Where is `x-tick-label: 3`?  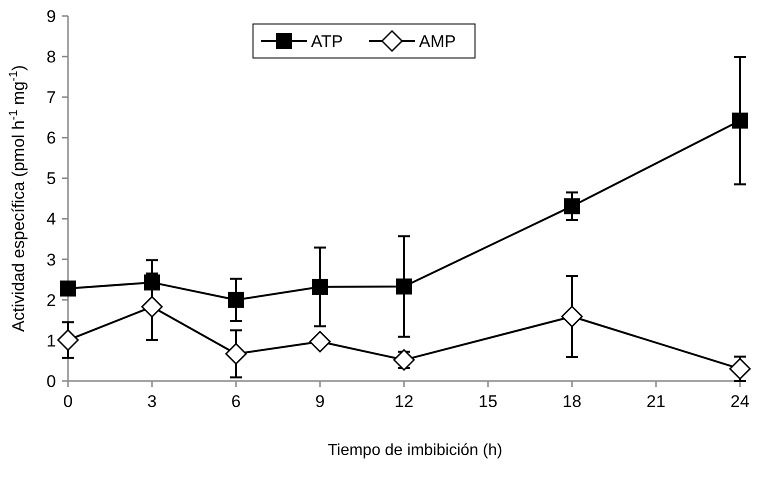 x-tick-label: 3 is located at coordinates (152, 401).